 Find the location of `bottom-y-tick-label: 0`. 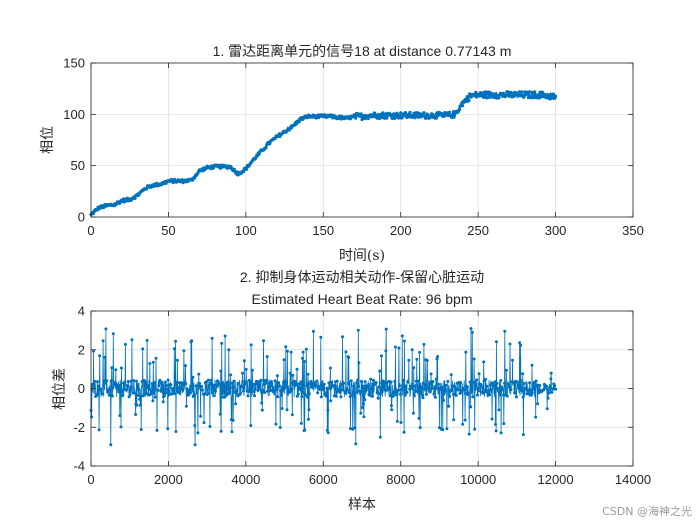

bottom-y-tick-label: 0 is located at coordinates (81, 388).